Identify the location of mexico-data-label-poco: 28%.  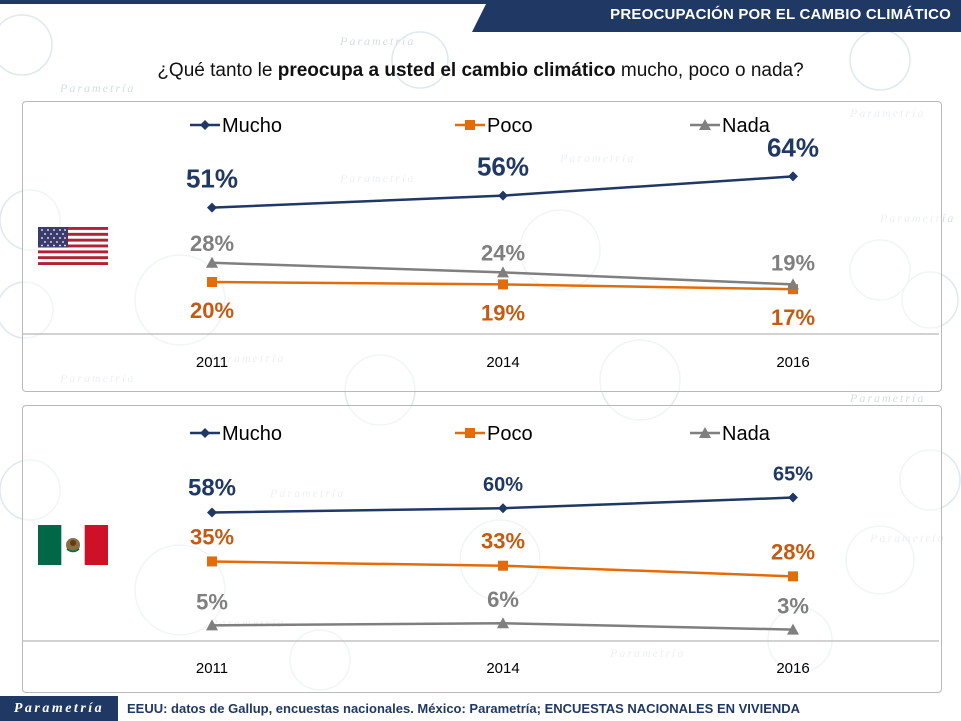
(793, 551).